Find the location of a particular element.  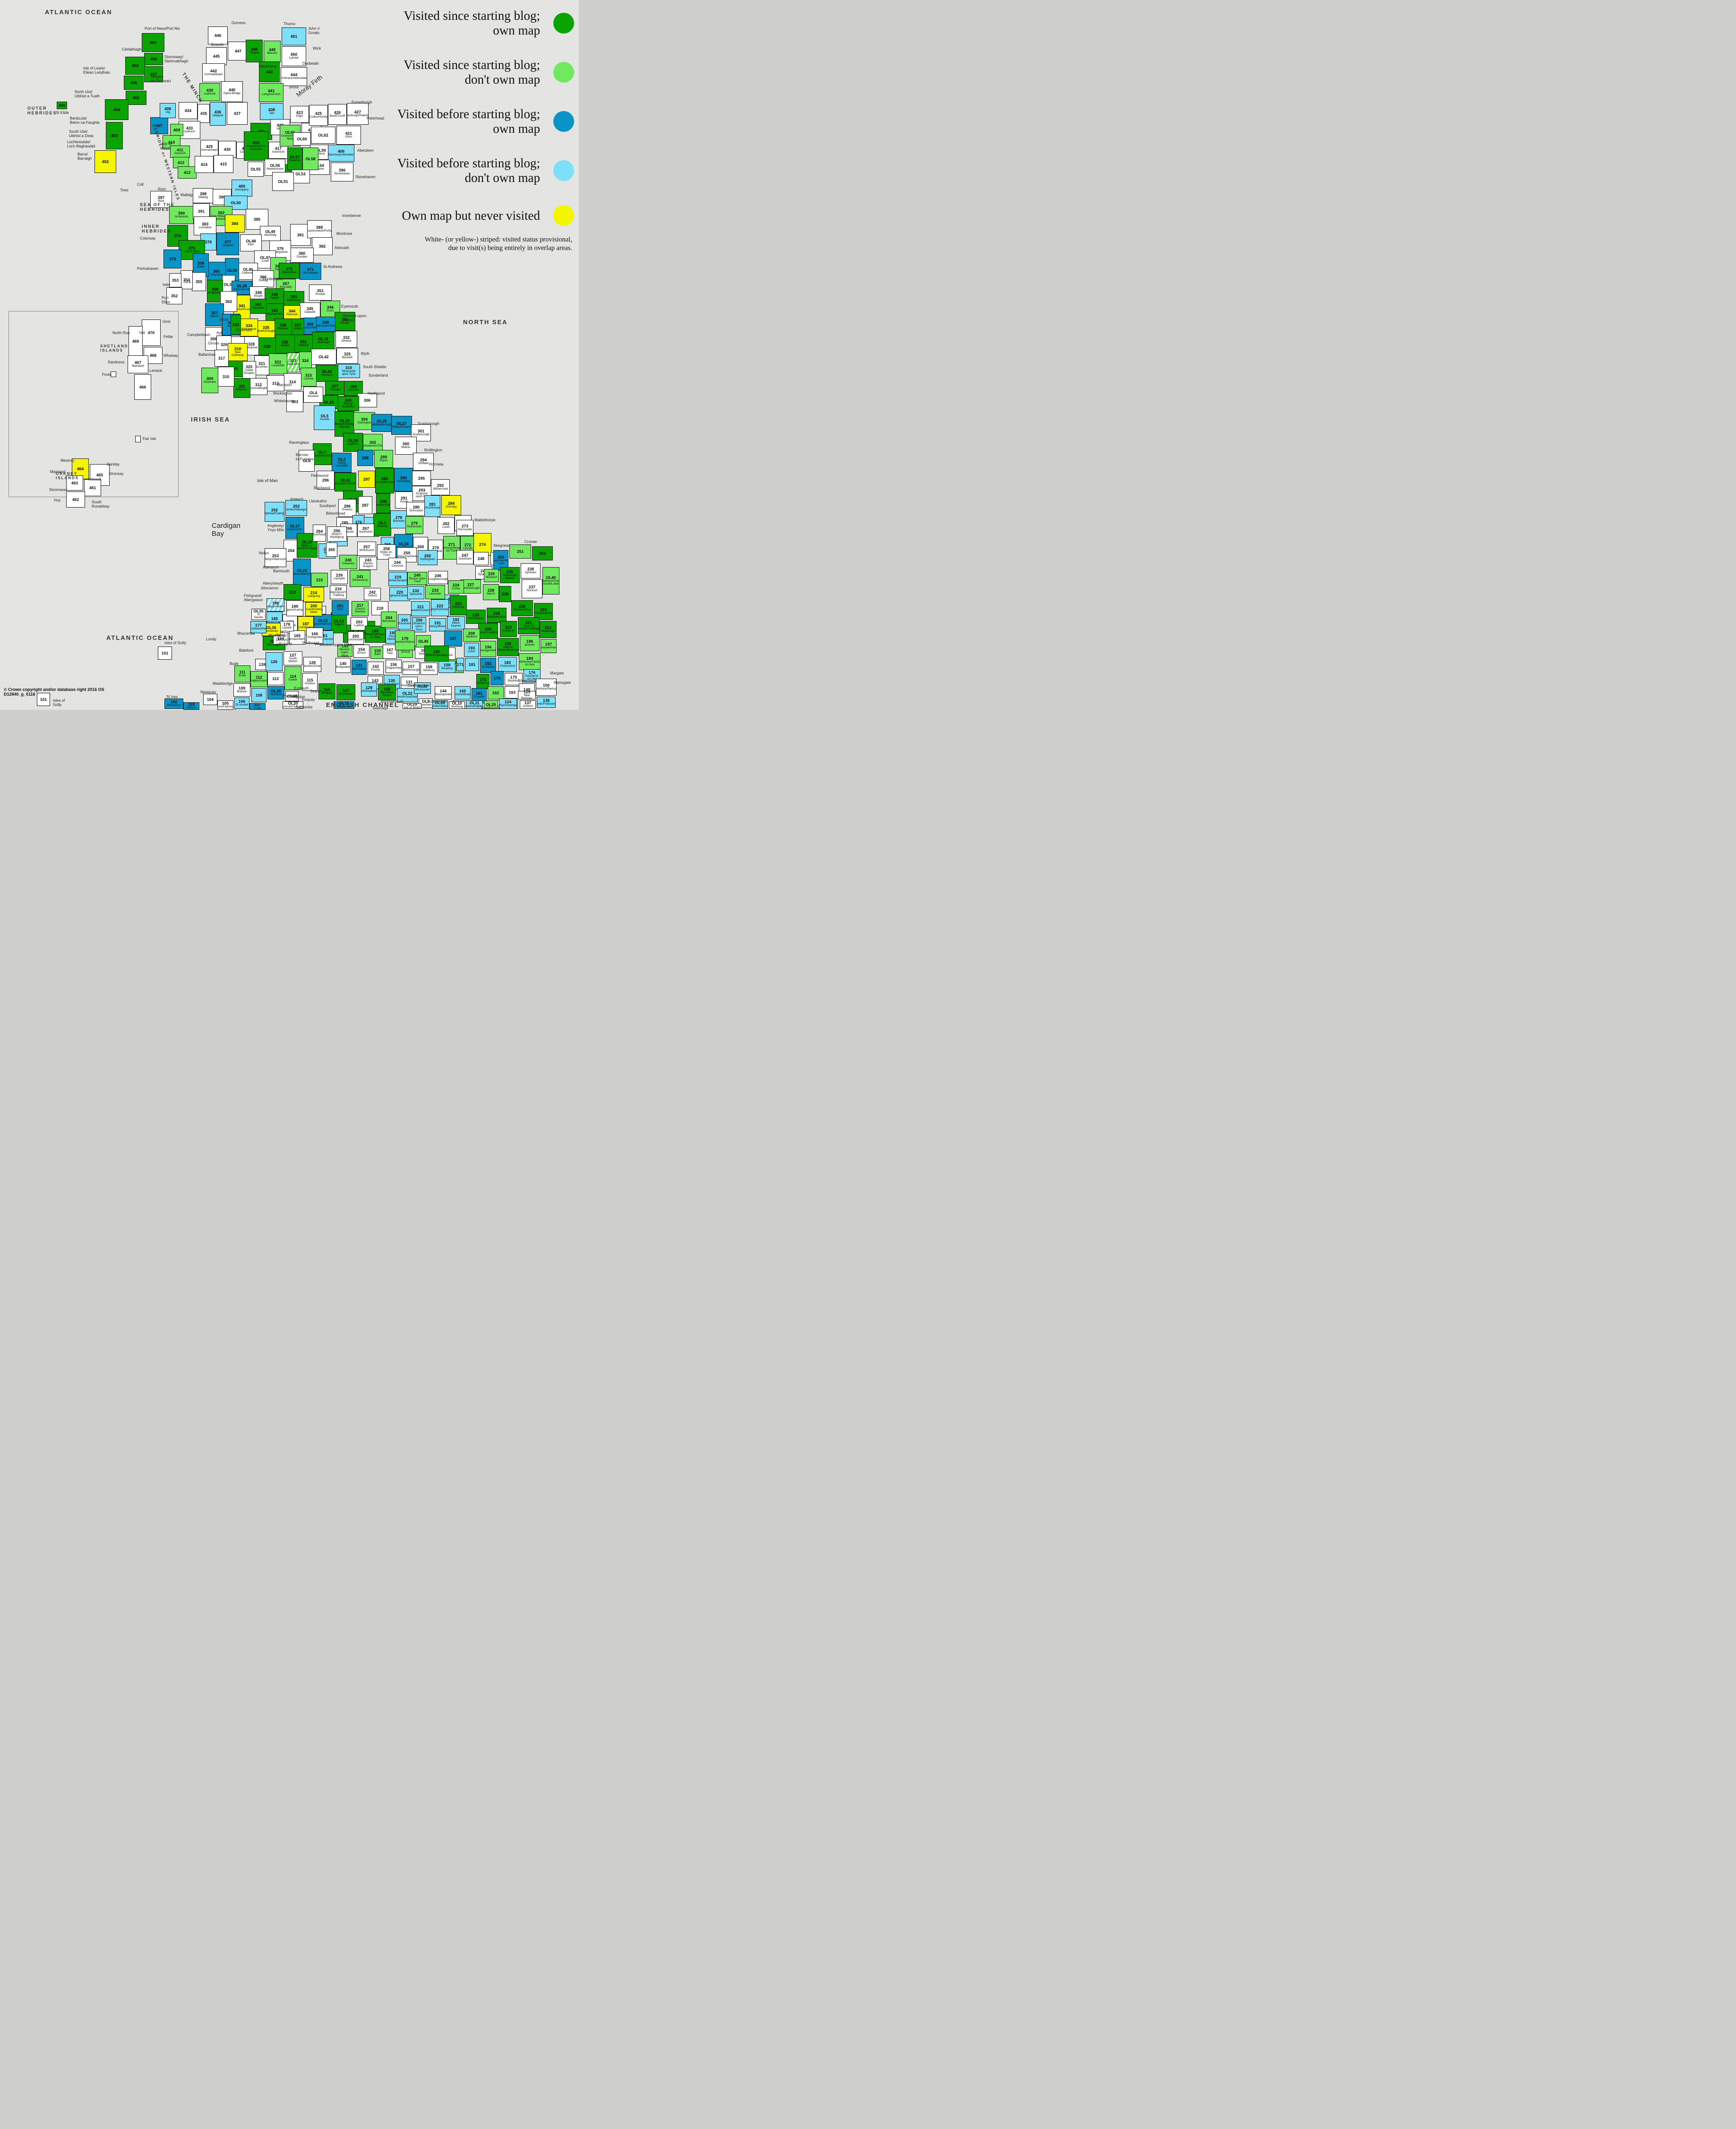

map-tile-name: Killin is located at coordinates (251, 245).